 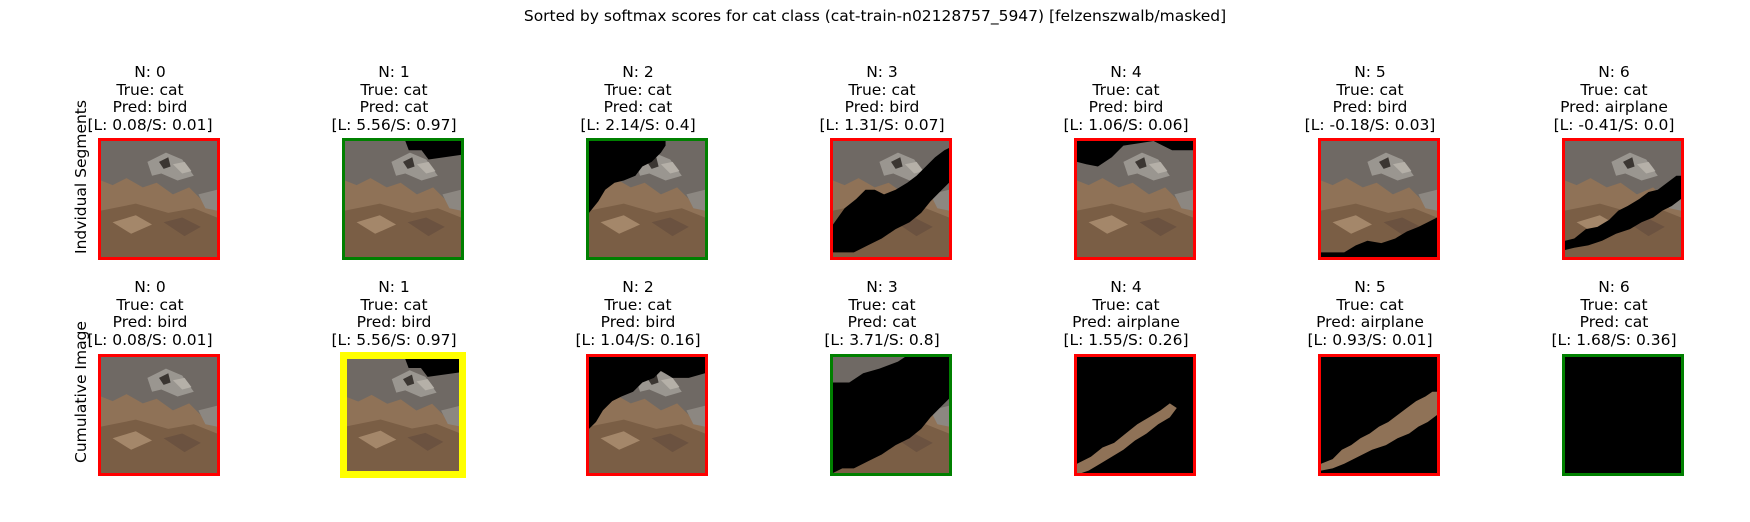 I want to click on visible-region, so click(x=1379, y=431).